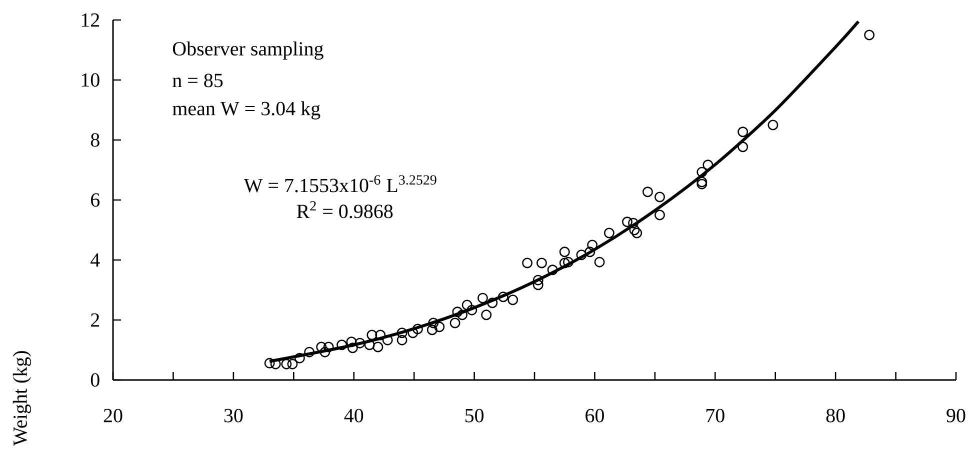  I want to click on x-tick-label: 80, so click(835, 415).